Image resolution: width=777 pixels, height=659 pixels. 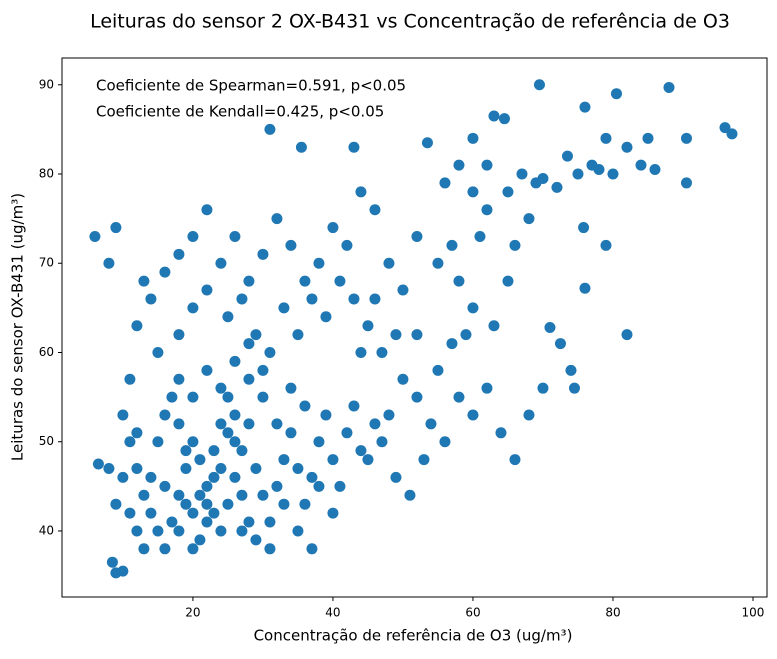 What do you see at coordinates (46, 441) in the screenshot?
I see `y-tick-label: 50` at bounding box center [46, 441].